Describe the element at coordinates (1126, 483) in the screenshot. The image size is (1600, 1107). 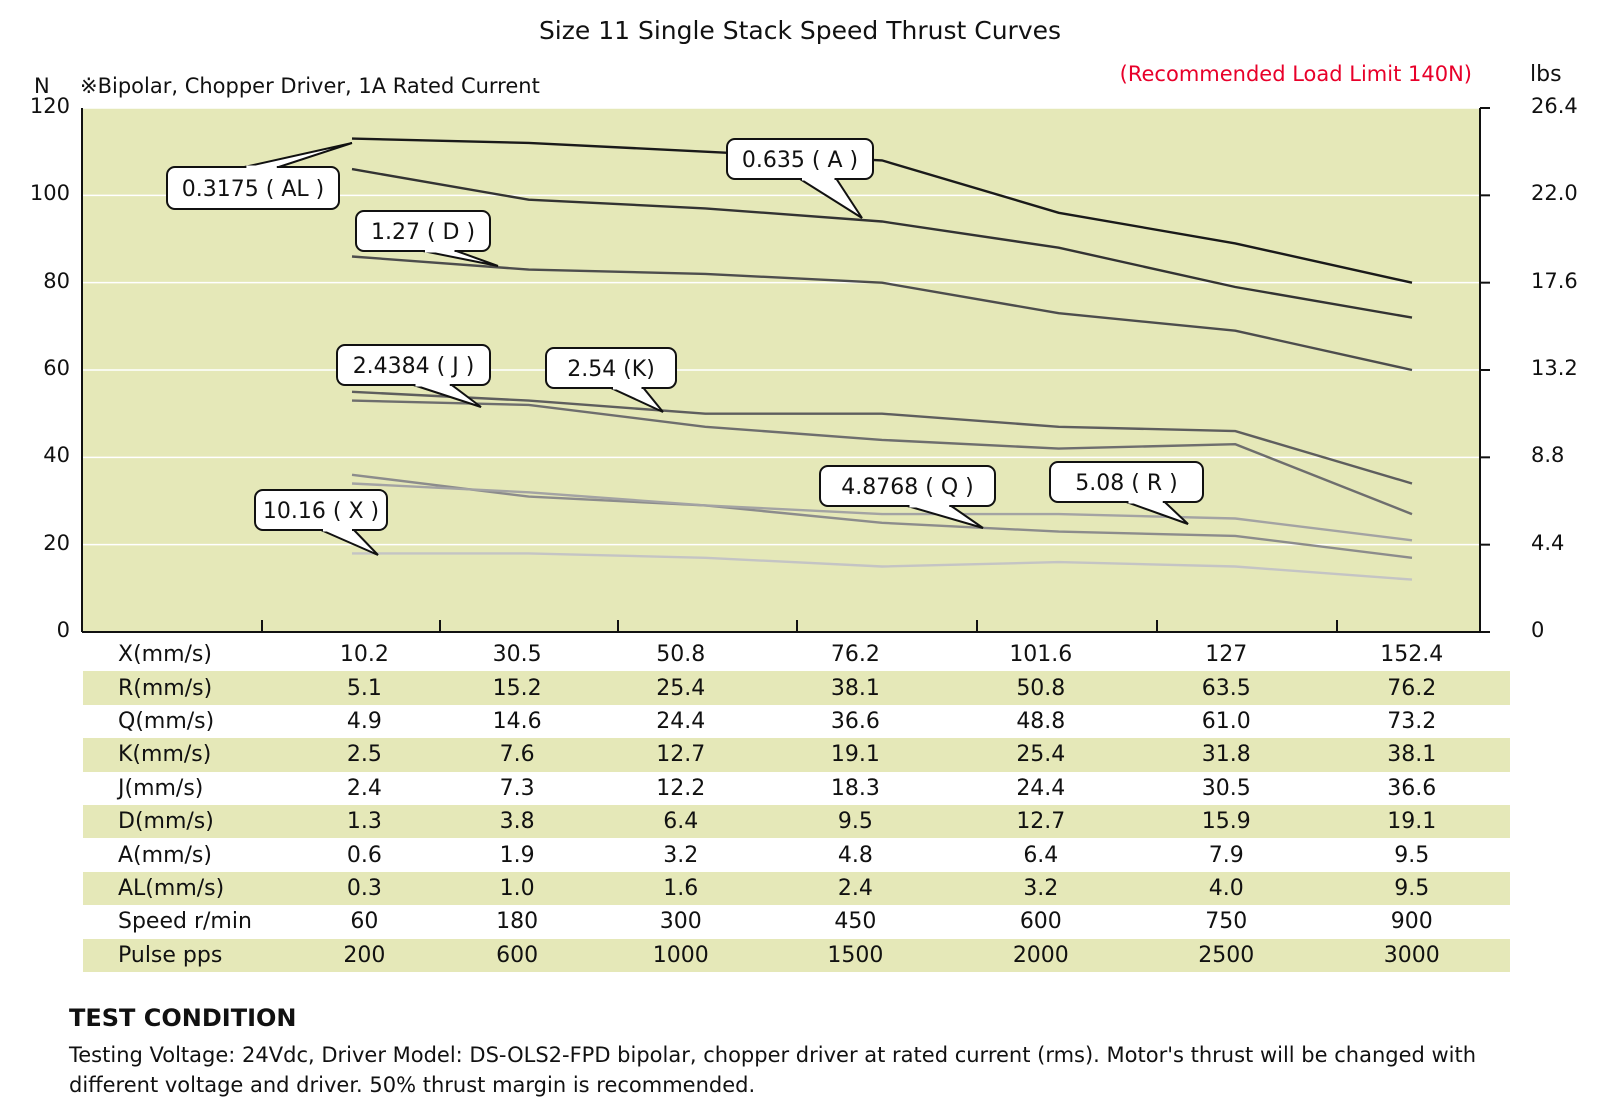
I see `callout-label: 5.08 ( R )` at that location.